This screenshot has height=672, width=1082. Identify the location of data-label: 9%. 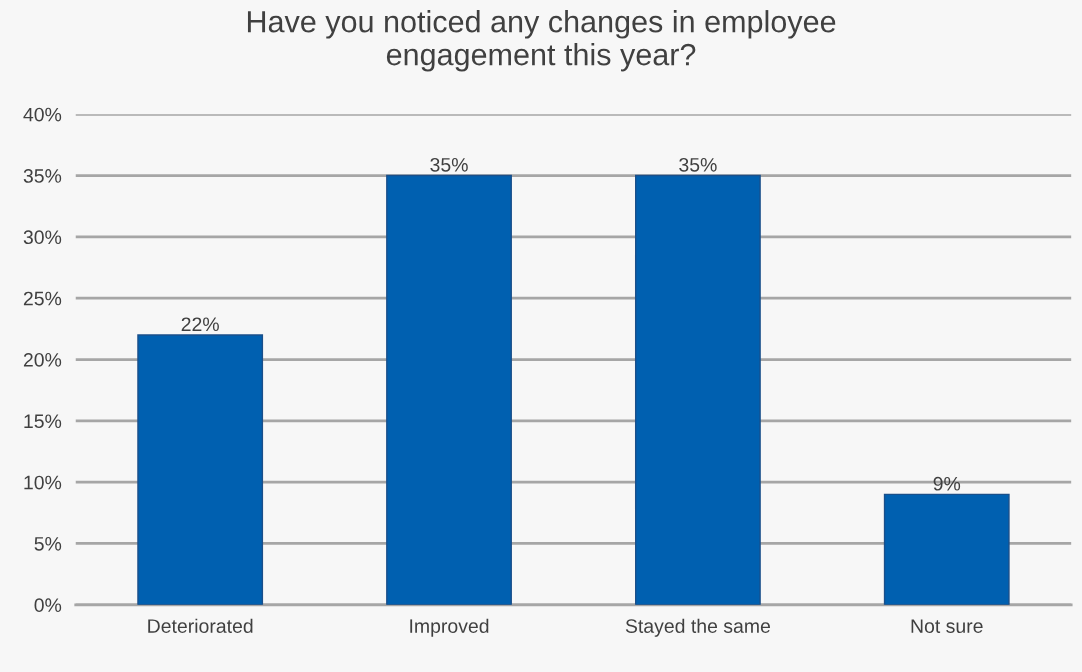
(947, 483).